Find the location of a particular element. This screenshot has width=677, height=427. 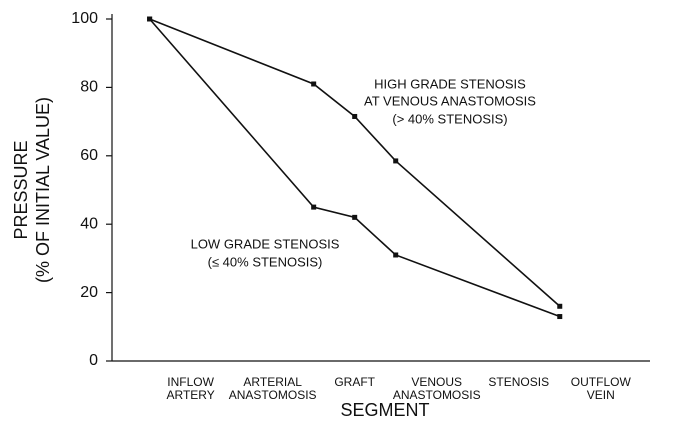

y-tick-label: 20 is located at coordinates (89, 292).